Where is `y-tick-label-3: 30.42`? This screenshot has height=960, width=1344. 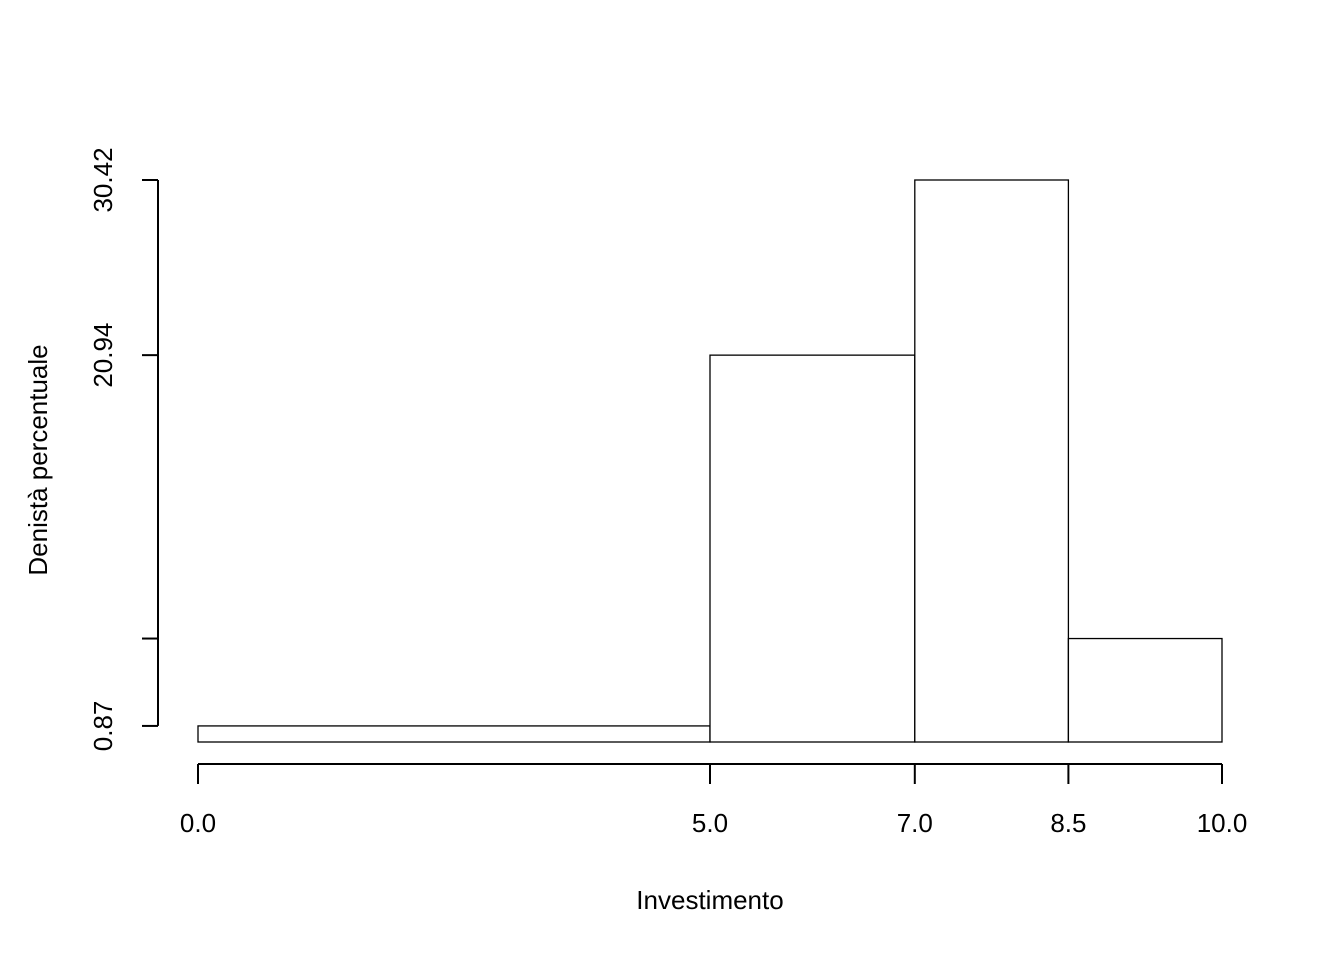
y-tick-label-3: 30.42 is located at coordinates (103, 179).